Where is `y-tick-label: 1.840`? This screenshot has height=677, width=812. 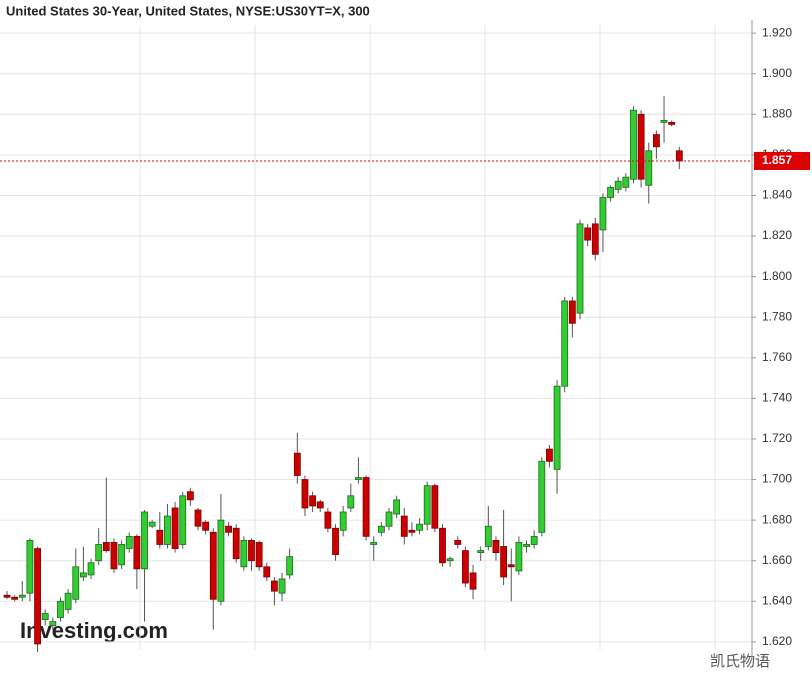
y-tick-label: 1.840 is located at coordinates (777, 195).